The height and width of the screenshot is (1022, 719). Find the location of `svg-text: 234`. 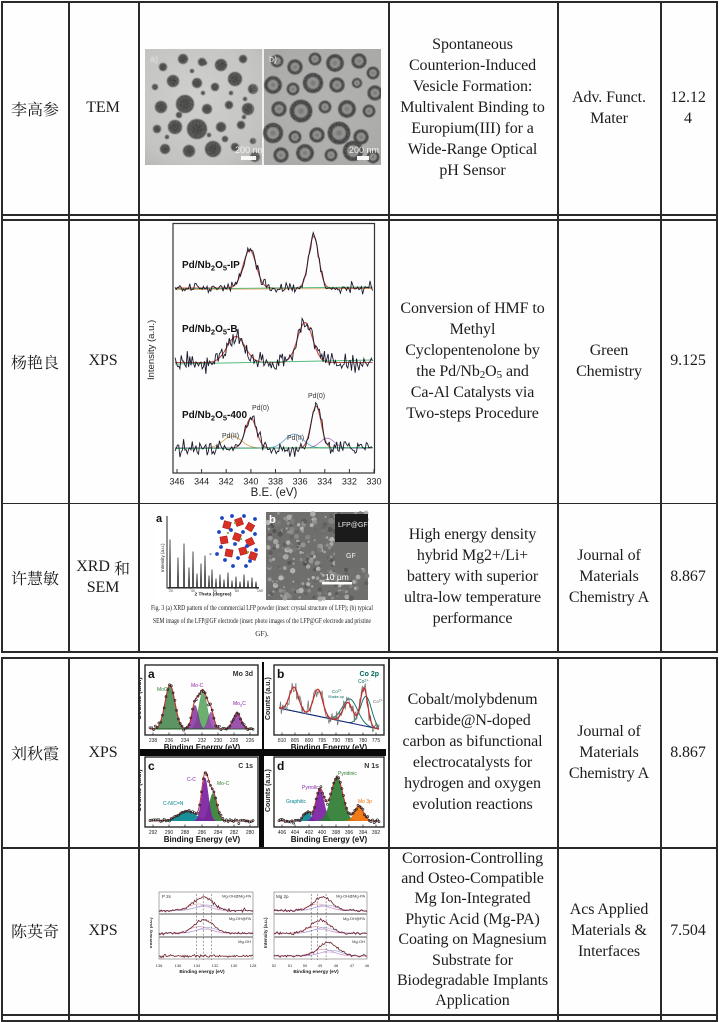

svg-text: 234 is located at coordinates (185, 741).